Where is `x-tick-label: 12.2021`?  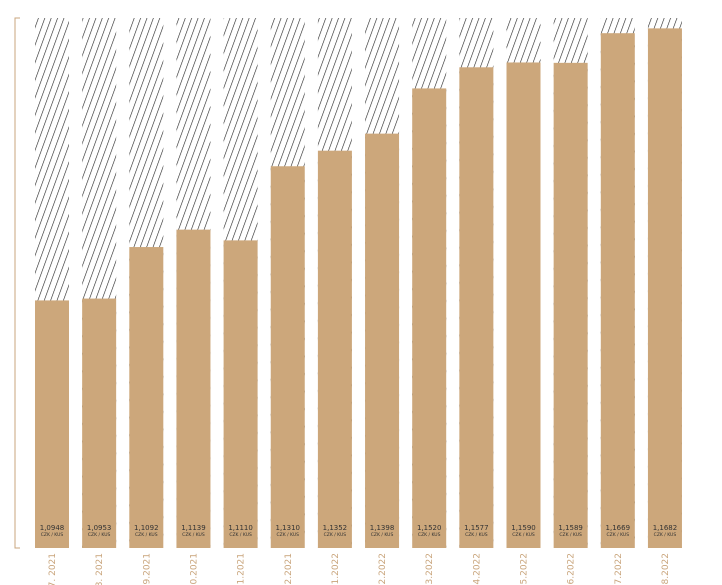 x-tick-label: 12.2021 is located at coordinates (289, 569).